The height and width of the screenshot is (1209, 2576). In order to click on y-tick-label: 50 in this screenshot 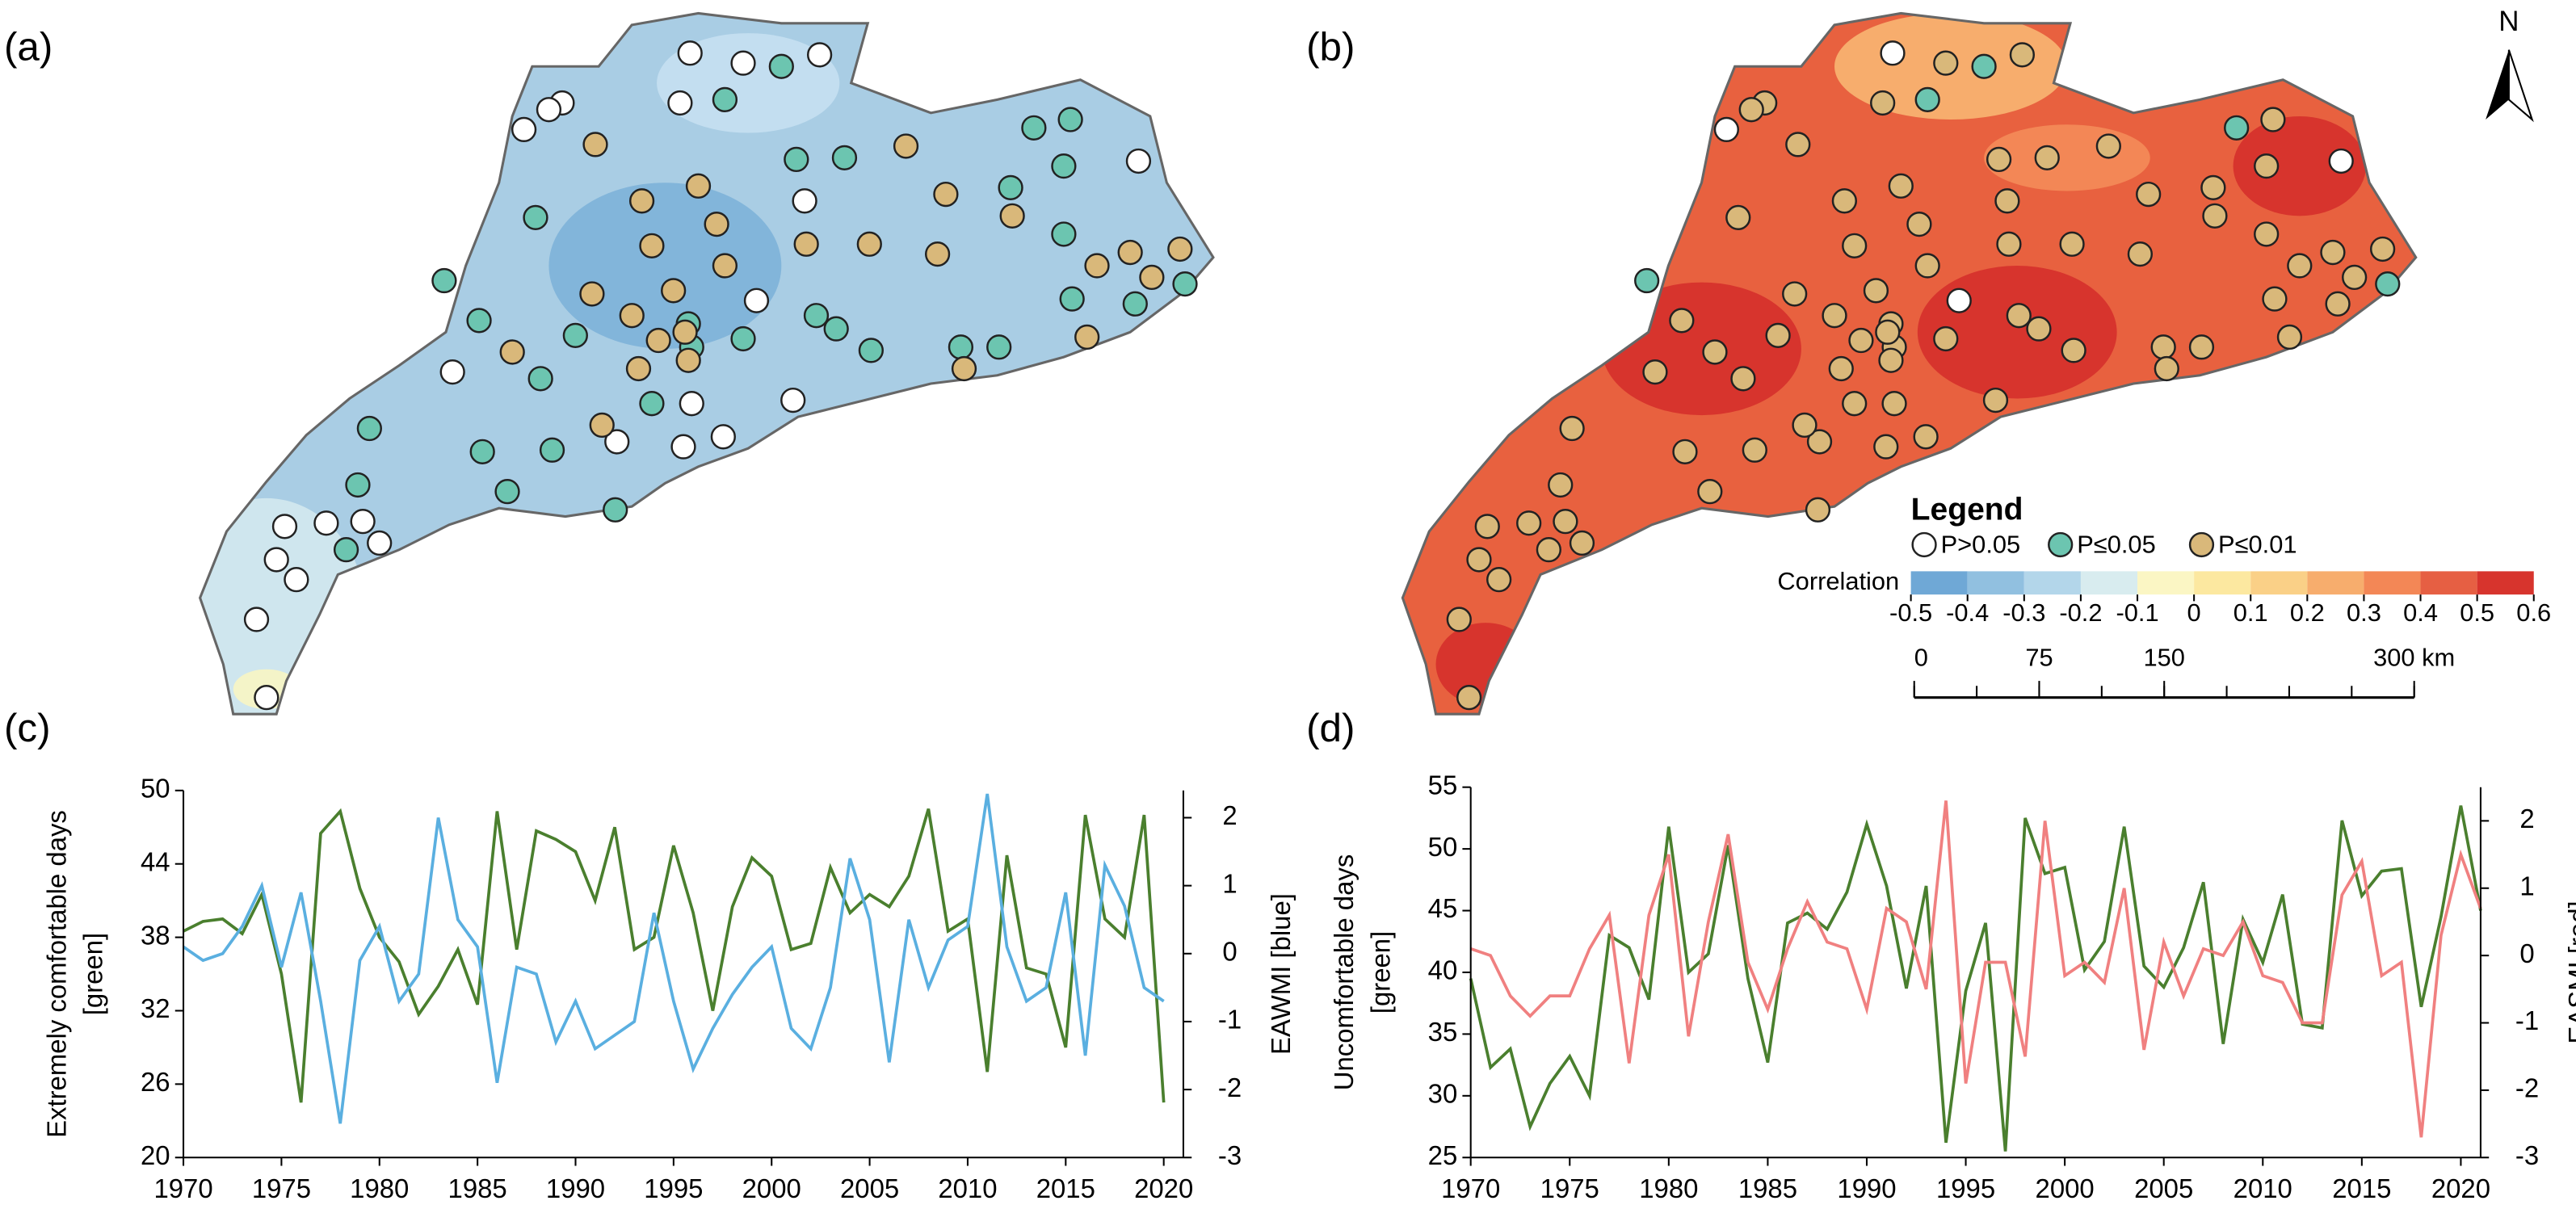, I will do `click(1443, 847)`.